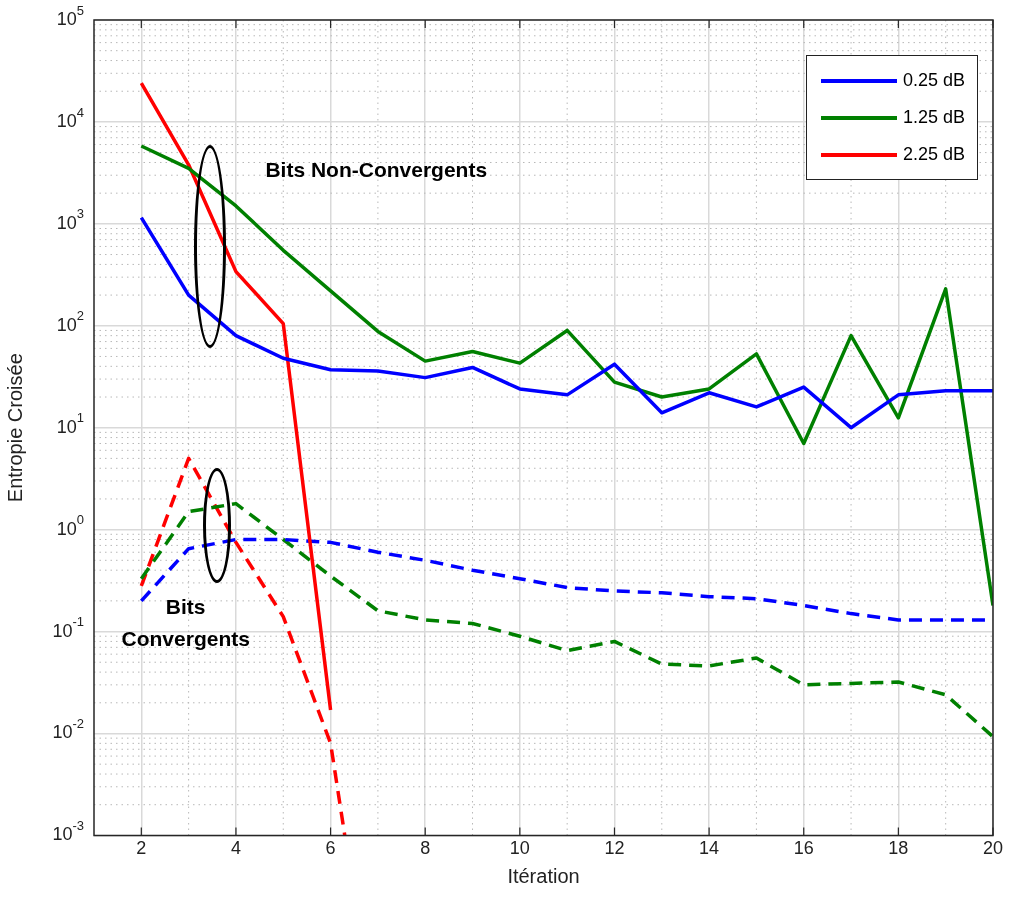 The image size is (1010, 897). I want to click on annotation: Bits Convergents, so click(185, 623).